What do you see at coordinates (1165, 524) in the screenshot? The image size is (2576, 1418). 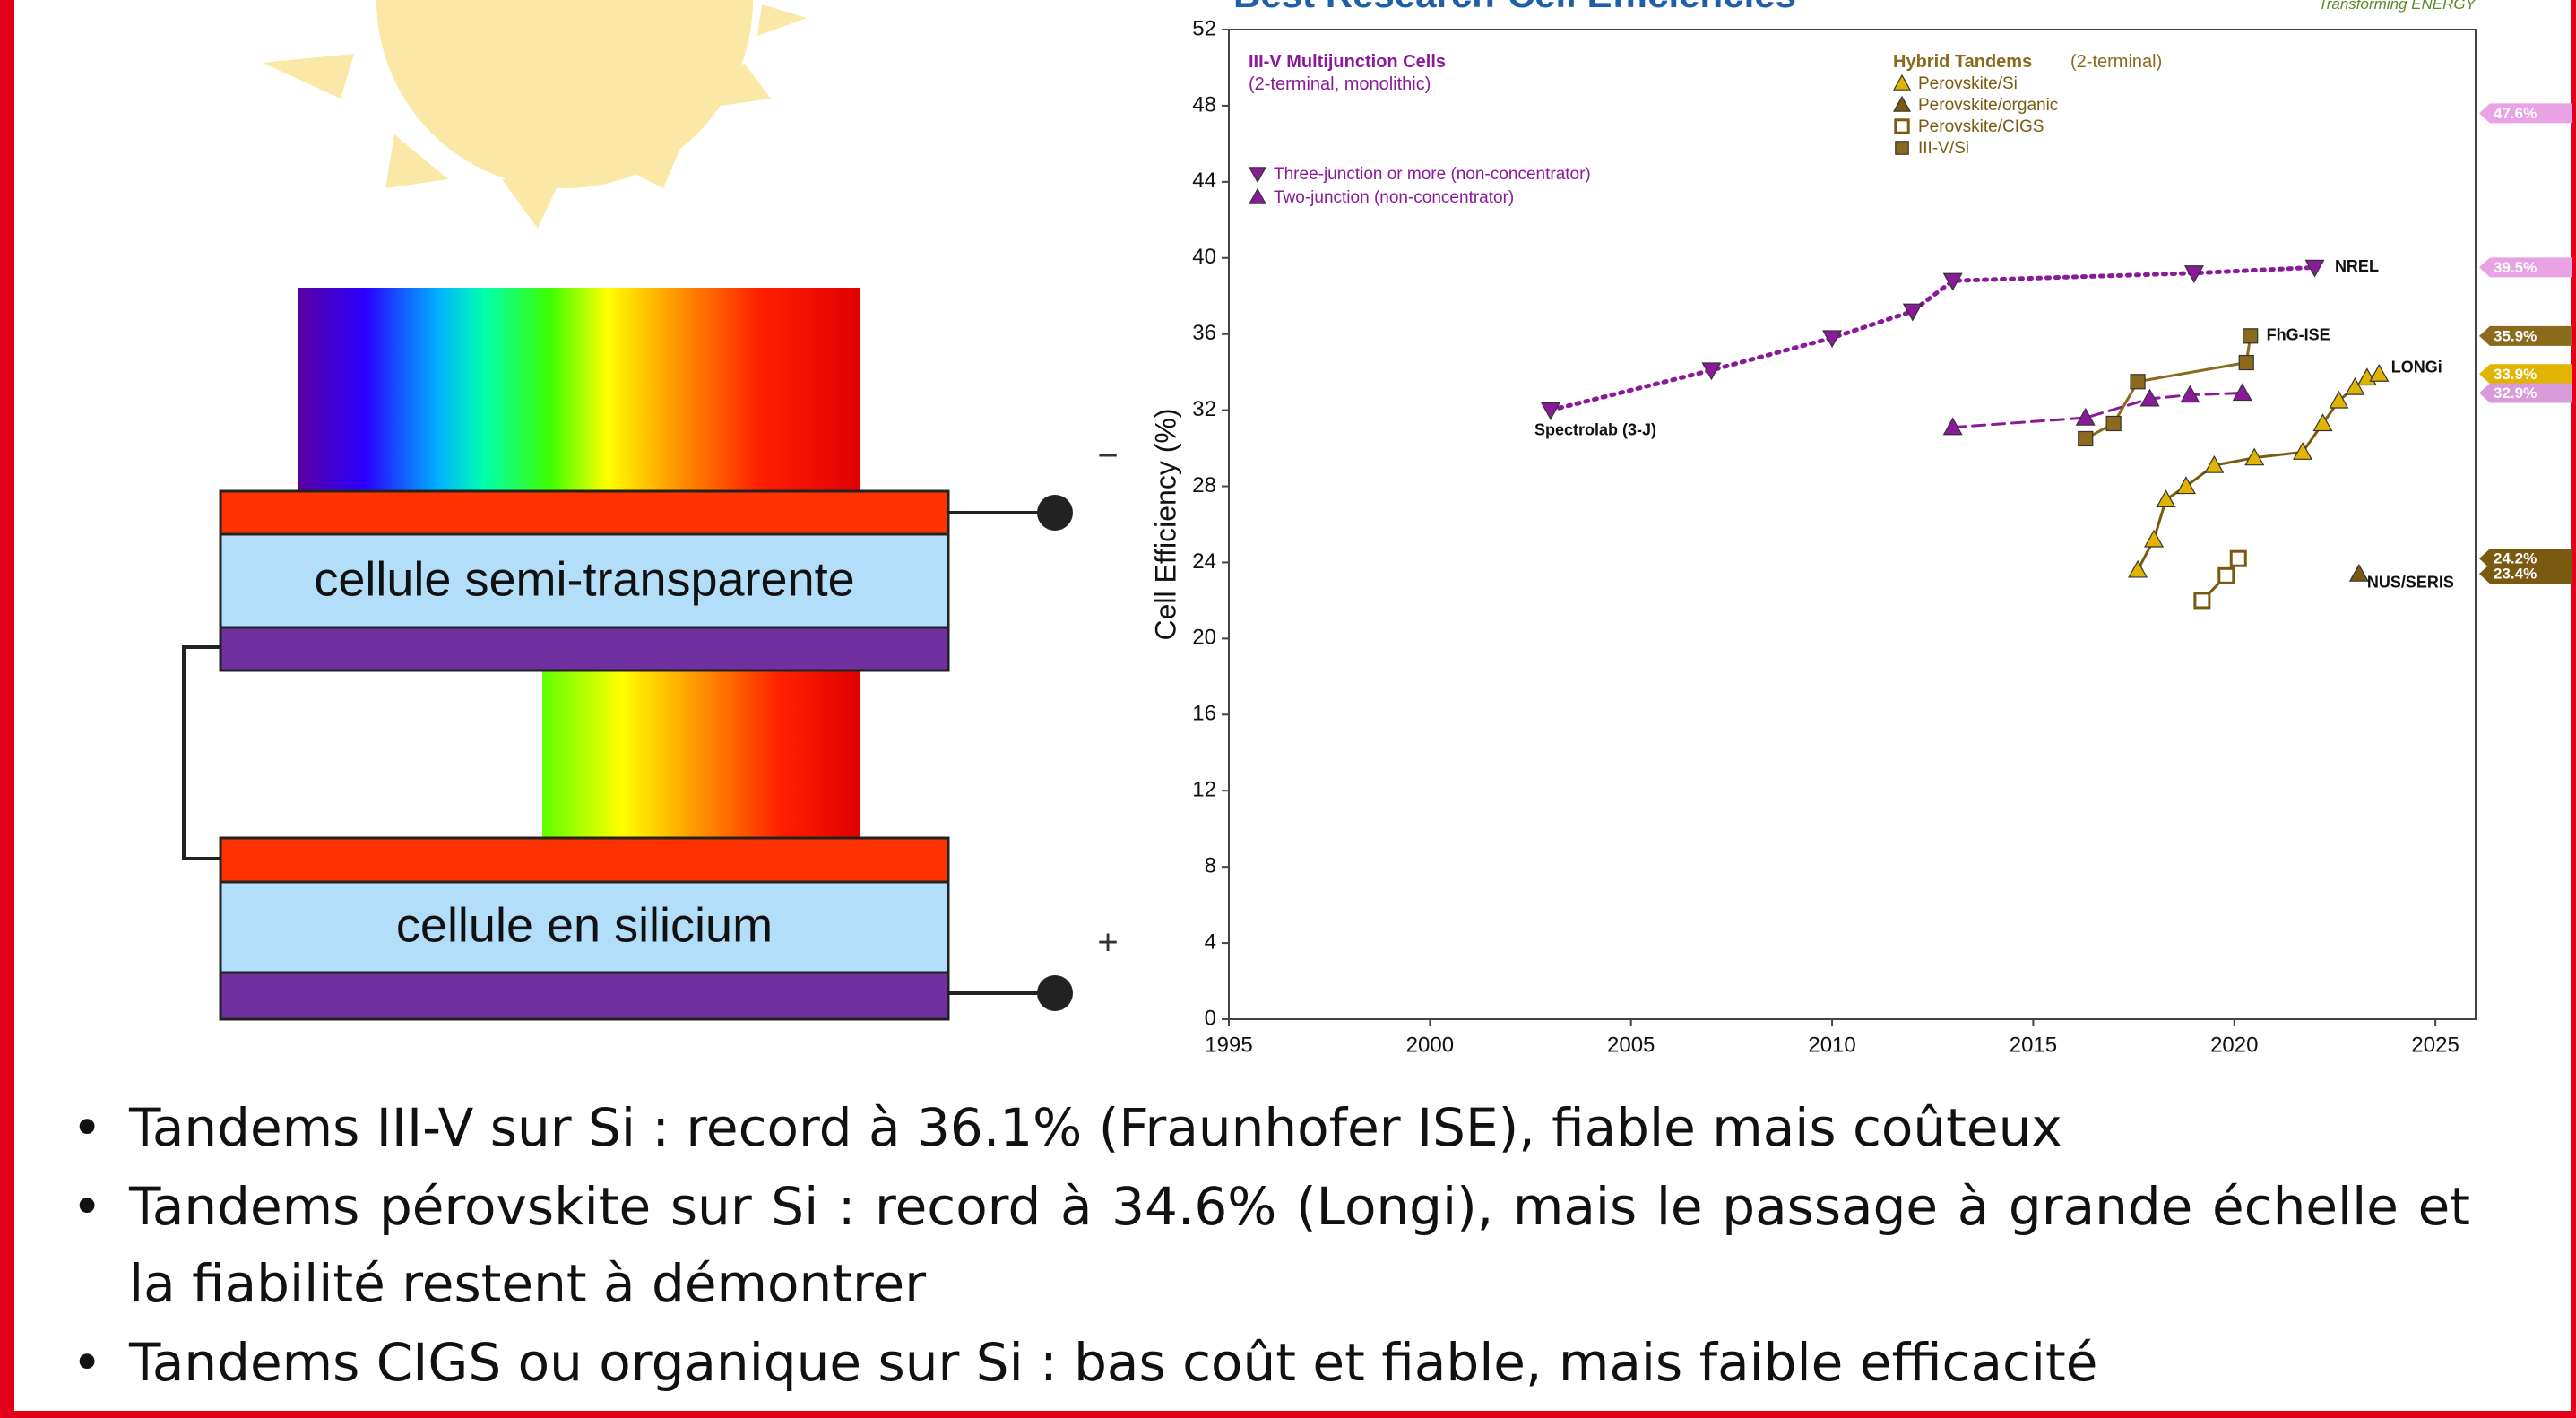 I see `y-axis-label: Cell Efficiency (%)` at bounding box center [1165, 524].